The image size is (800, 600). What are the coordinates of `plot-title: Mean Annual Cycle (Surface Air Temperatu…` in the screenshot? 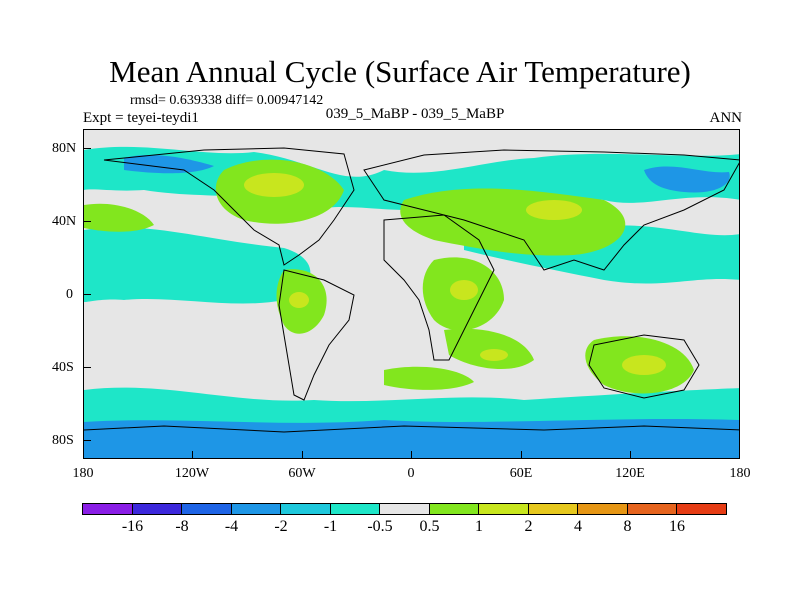 It's located at (400, 71).